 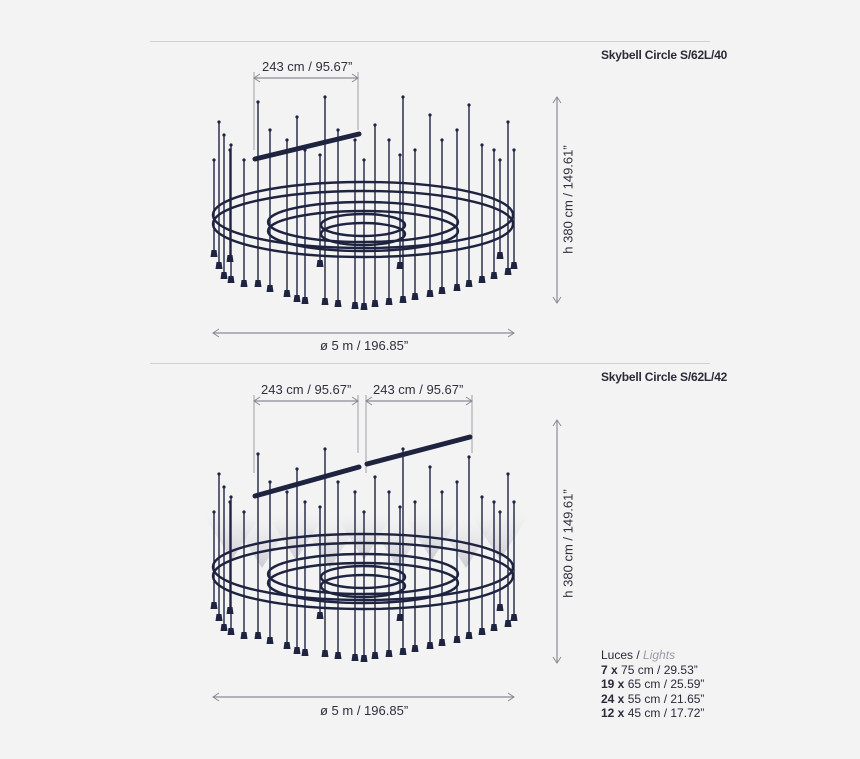 I want to click on bottom-chandelier, so click(x=364, y=548).